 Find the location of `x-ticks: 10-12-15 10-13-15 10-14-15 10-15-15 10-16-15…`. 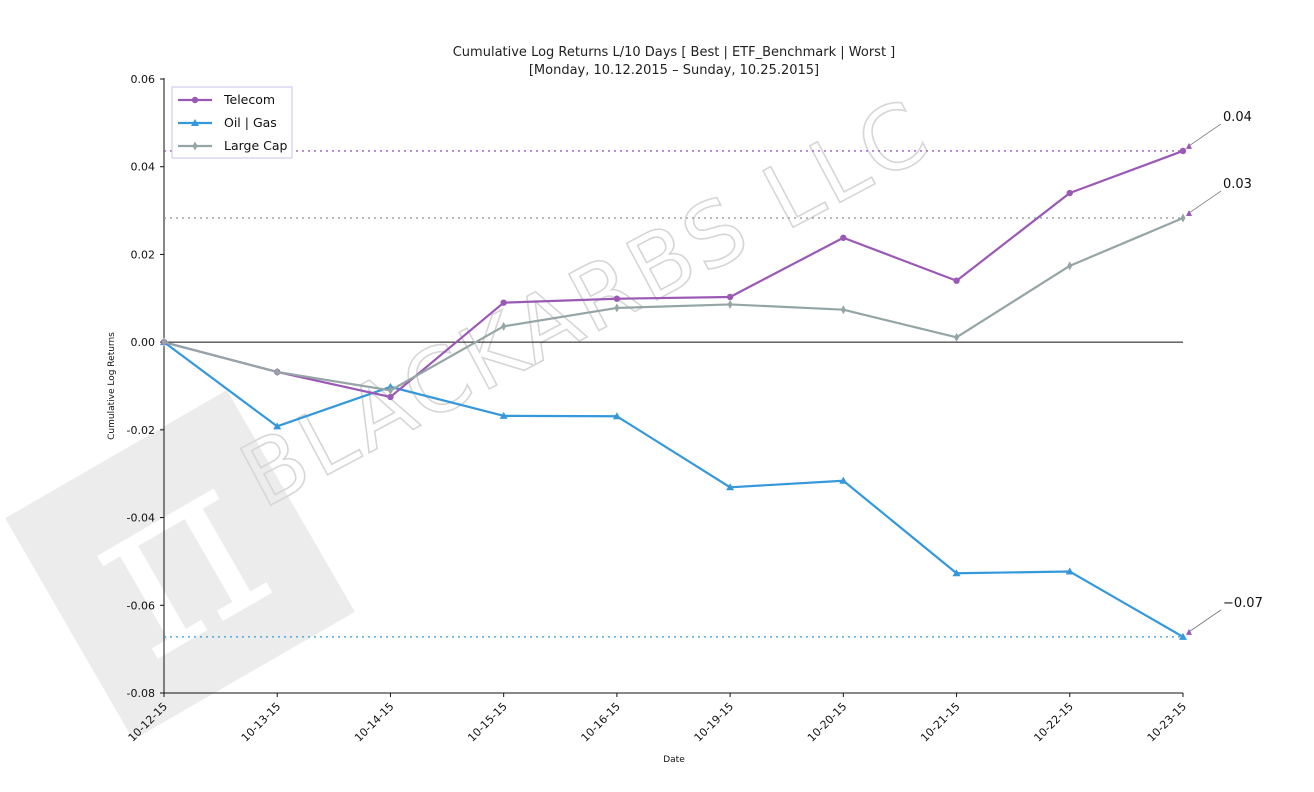

x-ticks: 10-12-15 10-13-15 10-14-15 10-15-15 10-16-15… is located at coordinates (658, 719).